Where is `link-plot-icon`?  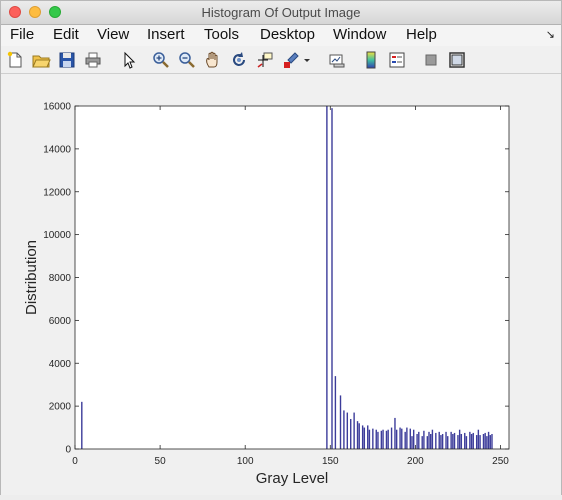 link-plot-icon is located at coordinates (337, 60).